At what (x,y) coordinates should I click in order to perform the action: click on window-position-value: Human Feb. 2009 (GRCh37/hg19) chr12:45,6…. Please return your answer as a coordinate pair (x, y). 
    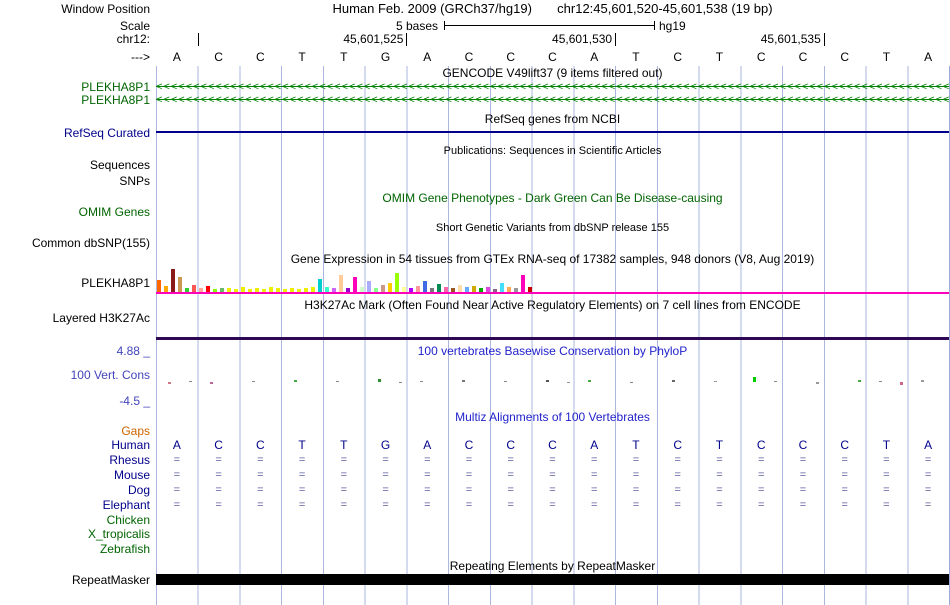
    Looking at the image, I should click on (552, 9).